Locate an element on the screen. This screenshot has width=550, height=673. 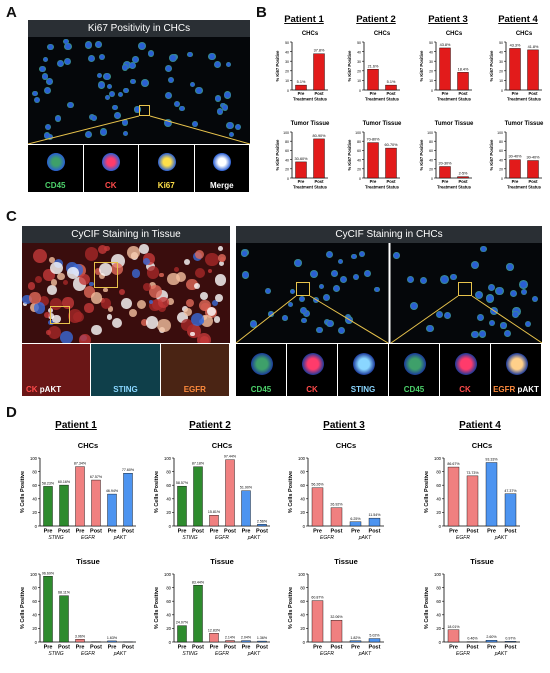
data-label: 56.26% is located at coordinates (317, 485).